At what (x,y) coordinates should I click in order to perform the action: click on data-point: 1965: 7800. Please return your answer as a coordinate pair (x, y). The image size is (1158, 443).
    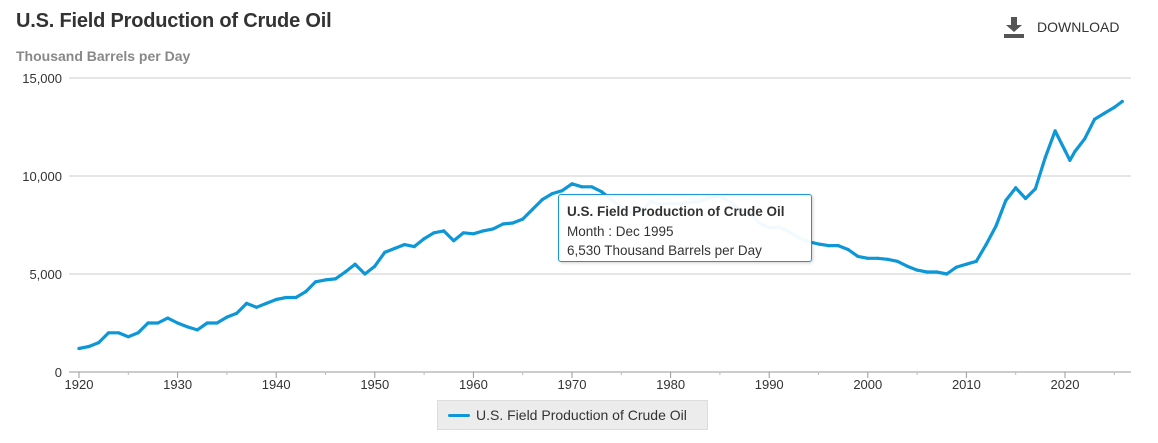
    Looking at the image, I should click on (523, 219).